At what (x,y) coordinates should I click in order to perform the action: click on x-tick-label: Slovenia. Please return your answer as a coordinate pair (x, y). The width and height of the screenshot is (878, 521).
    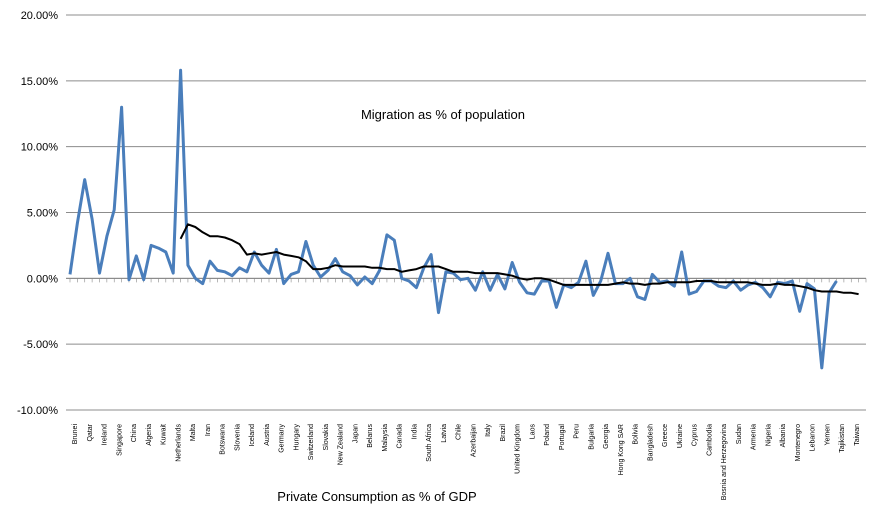
    Looking at the image, I should click on (237, 437).